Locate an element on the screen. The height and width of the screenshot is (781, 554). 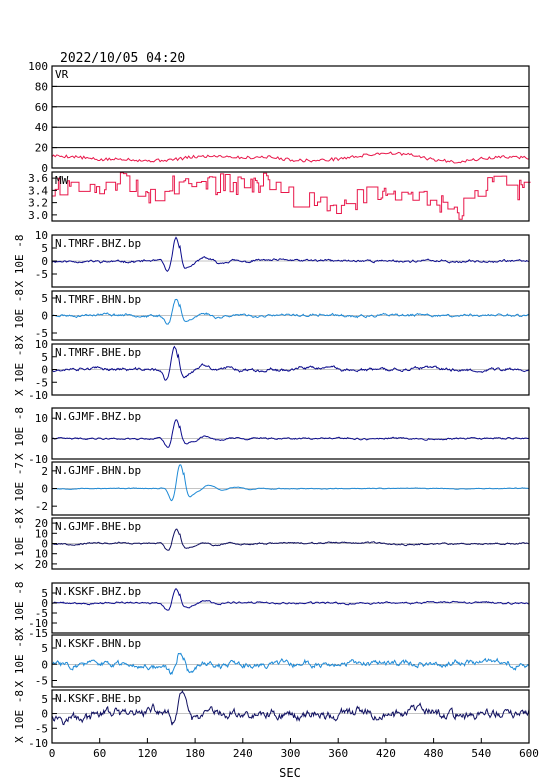
x-tick-label: 0 is located at coordinates (52, 753).